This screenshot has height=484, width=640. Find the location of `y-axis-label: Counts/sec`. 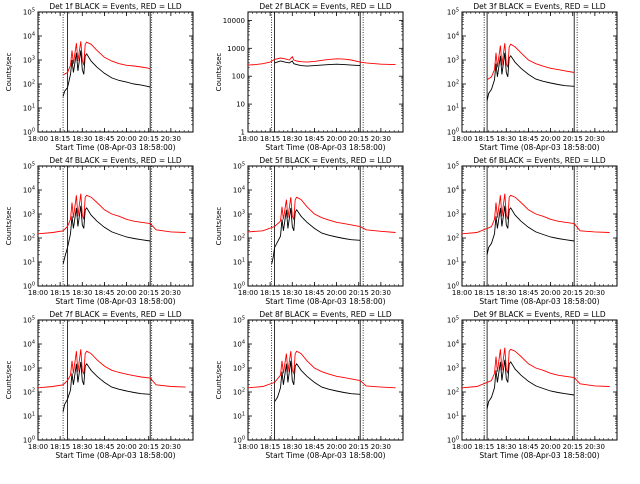

y-axis-label: Counts/sec is located at coordinates (9, 72).